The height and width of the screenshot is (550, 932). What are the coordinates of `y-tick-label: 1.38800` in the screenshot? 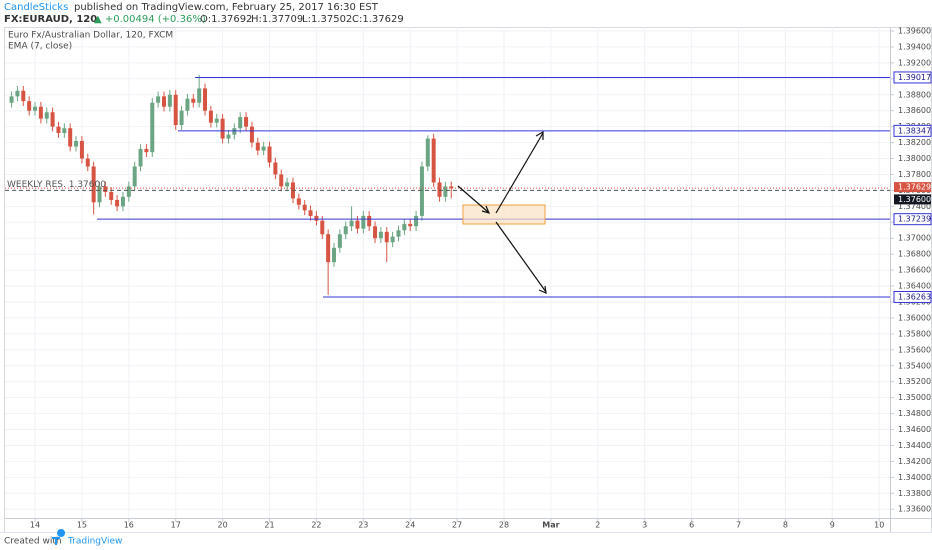 It's located at (914, 94).